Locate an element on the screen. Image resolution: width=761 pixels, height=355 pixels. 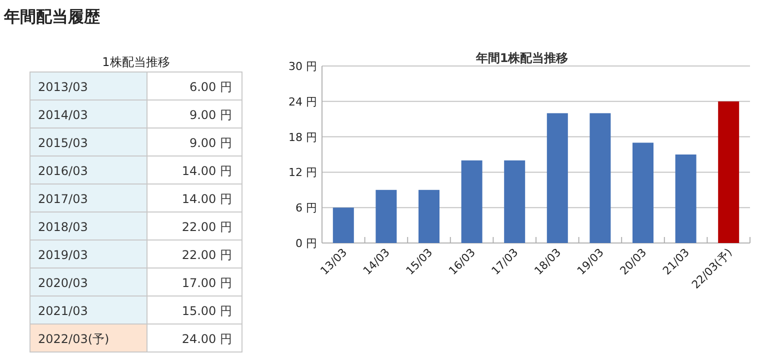
chart-title: 年間1株配当推移 is located at coordinates (521, 58).